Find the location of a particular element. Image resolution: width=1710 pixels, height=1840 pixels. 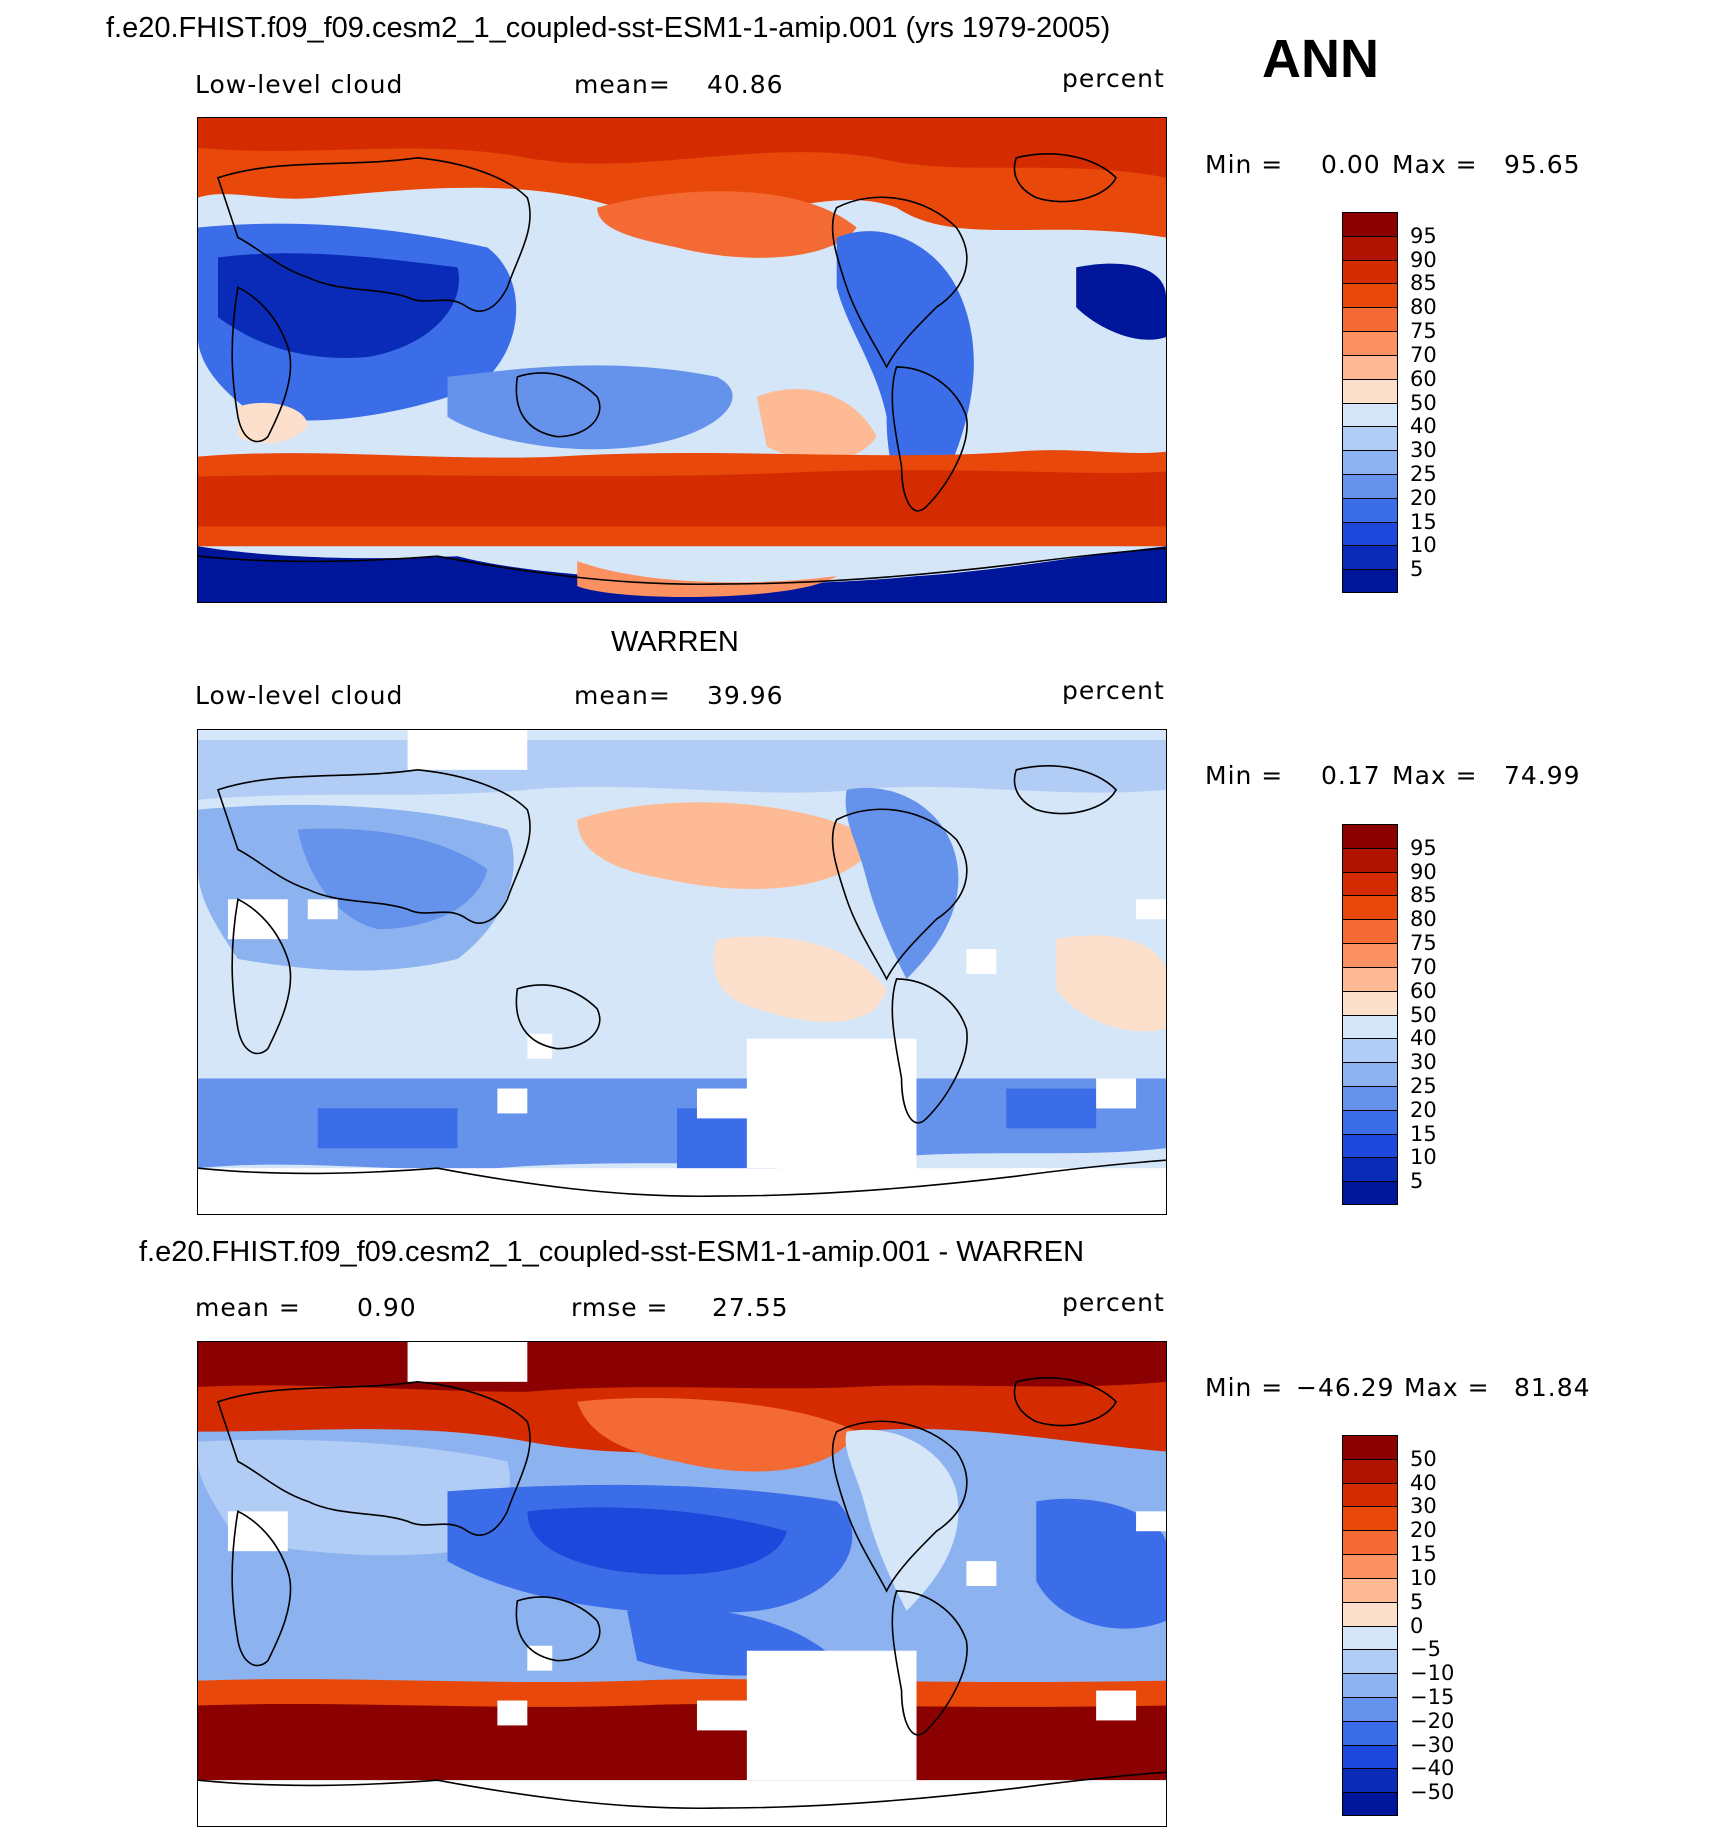

panel3-min-label: Min = is located at coordinates (1244, 1387).